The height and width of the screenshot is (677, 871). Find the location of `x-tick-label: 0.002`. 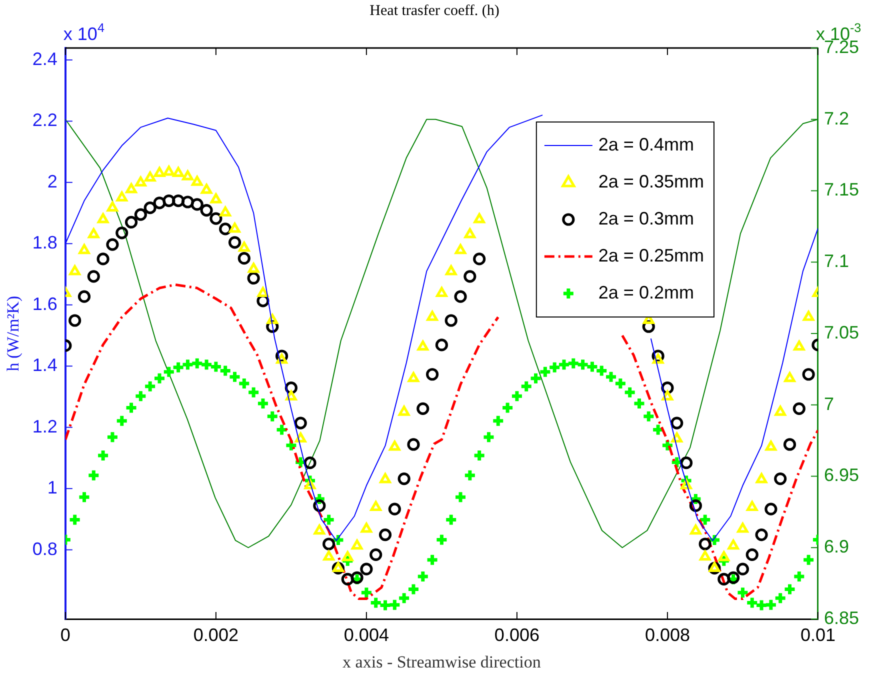

x-tick-label: 0.002 is located at coordinates (215, 634).